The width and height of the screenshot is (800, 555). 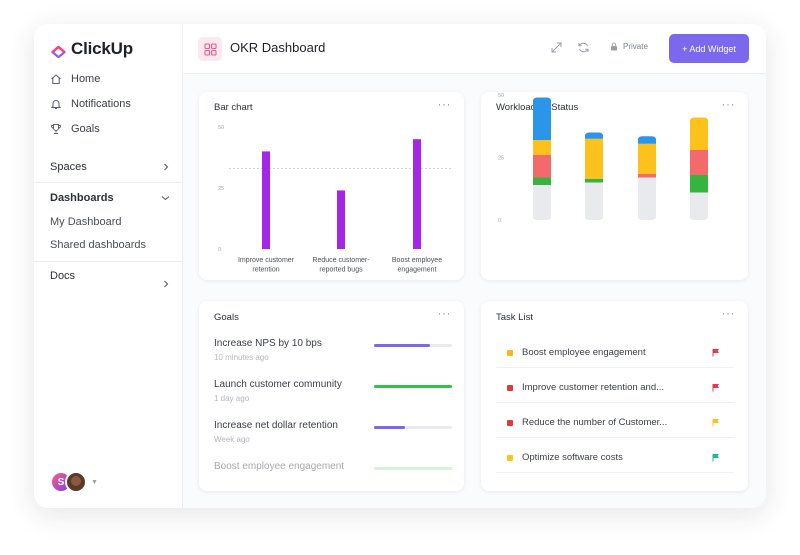 I want to click on goal-item: Launch customer community 1 day ago, so click(x=334, y=395).